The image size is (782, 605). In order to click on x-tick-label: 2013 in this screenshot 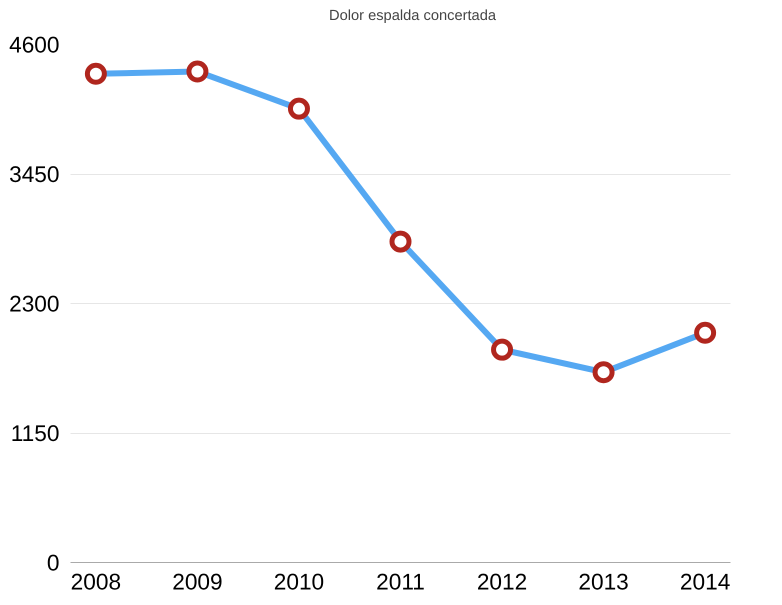, I will do `click(603, 581)`.